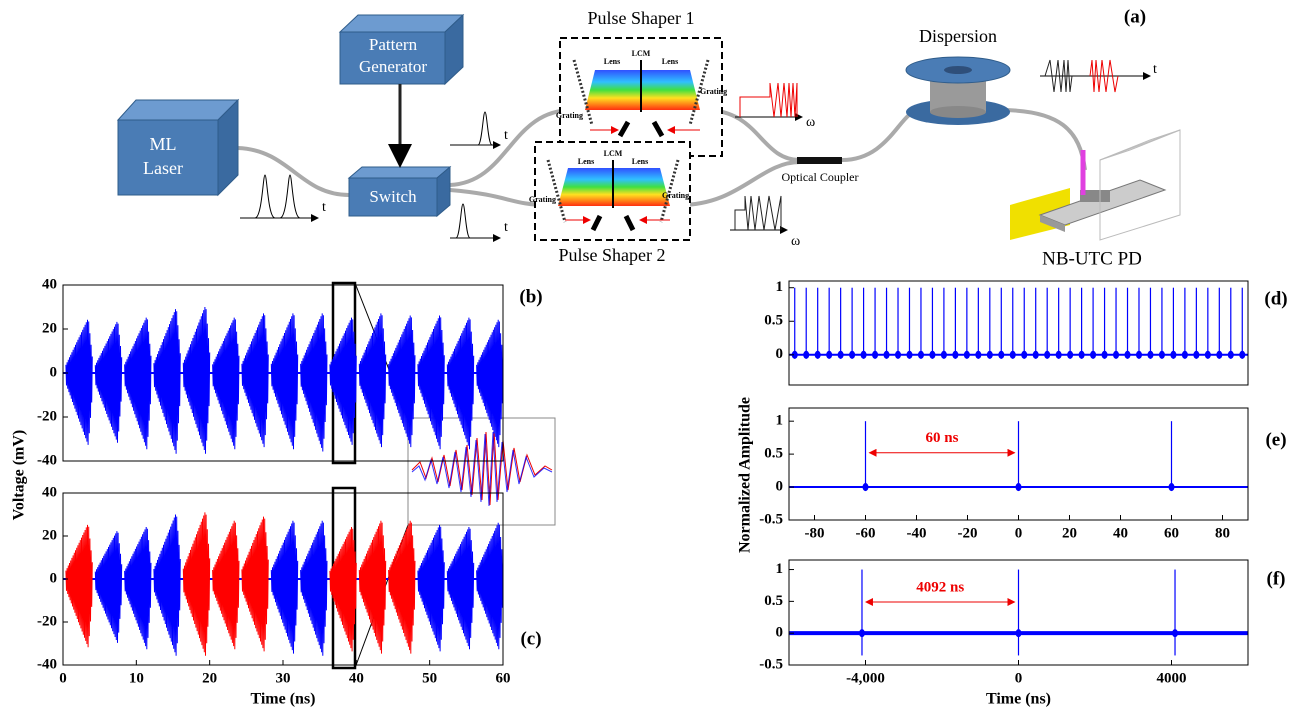  Describe the element at coordinates (795, 241) in the screenshot. I see `axis-label: ω` at that location.